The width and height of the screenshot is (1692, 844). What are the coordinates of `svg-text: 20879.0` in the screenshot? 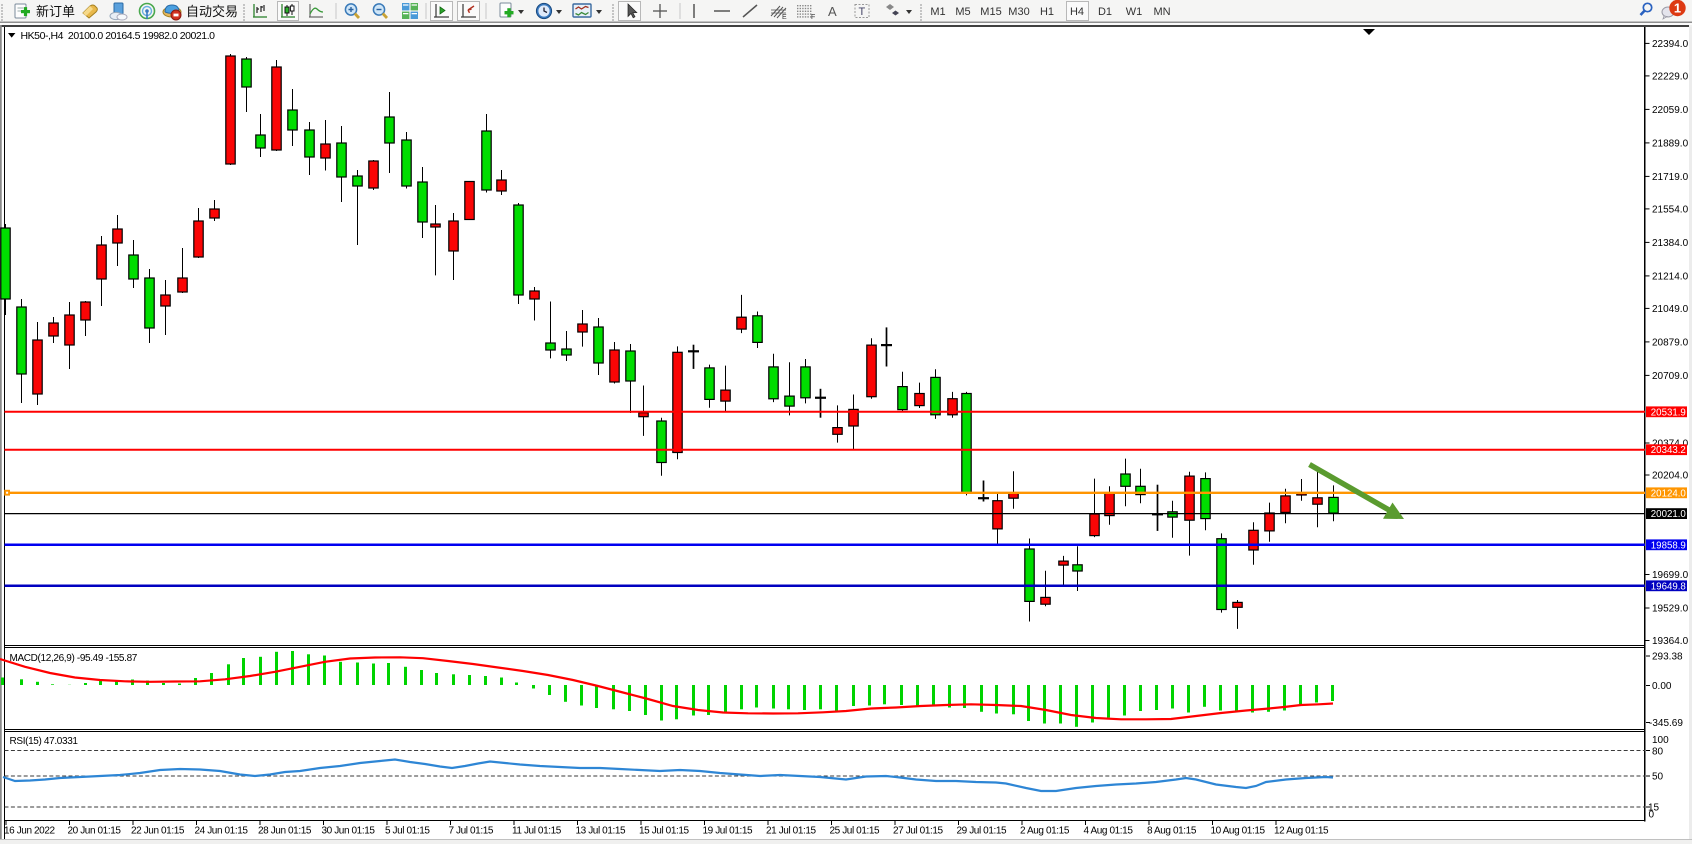 It's located at (1670, 342).